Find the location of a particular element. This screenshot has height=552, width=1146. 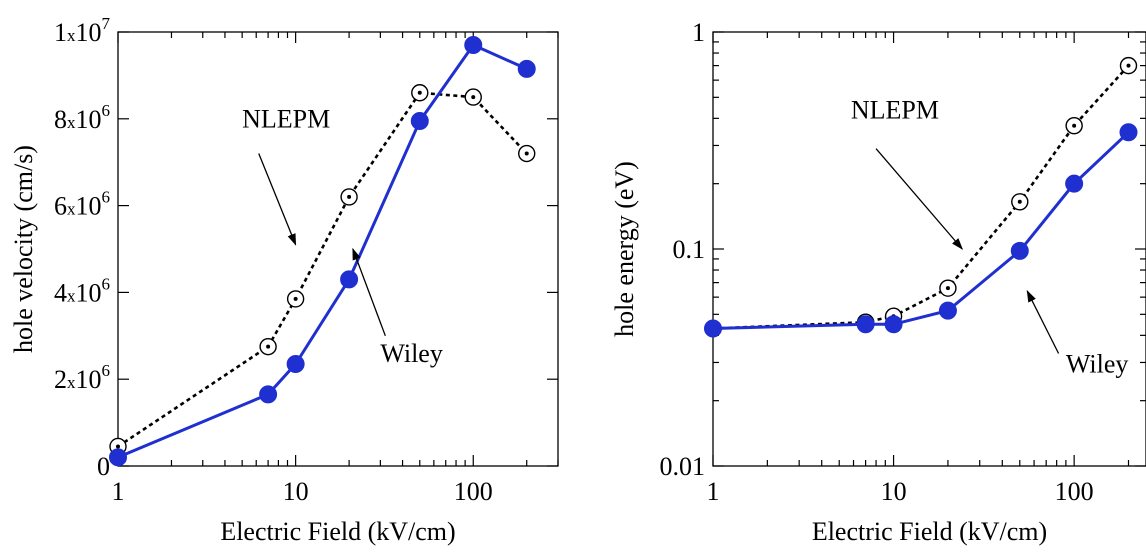

chart0-annotation-nlepm: NLEPM is located at coordinates (286, 175).